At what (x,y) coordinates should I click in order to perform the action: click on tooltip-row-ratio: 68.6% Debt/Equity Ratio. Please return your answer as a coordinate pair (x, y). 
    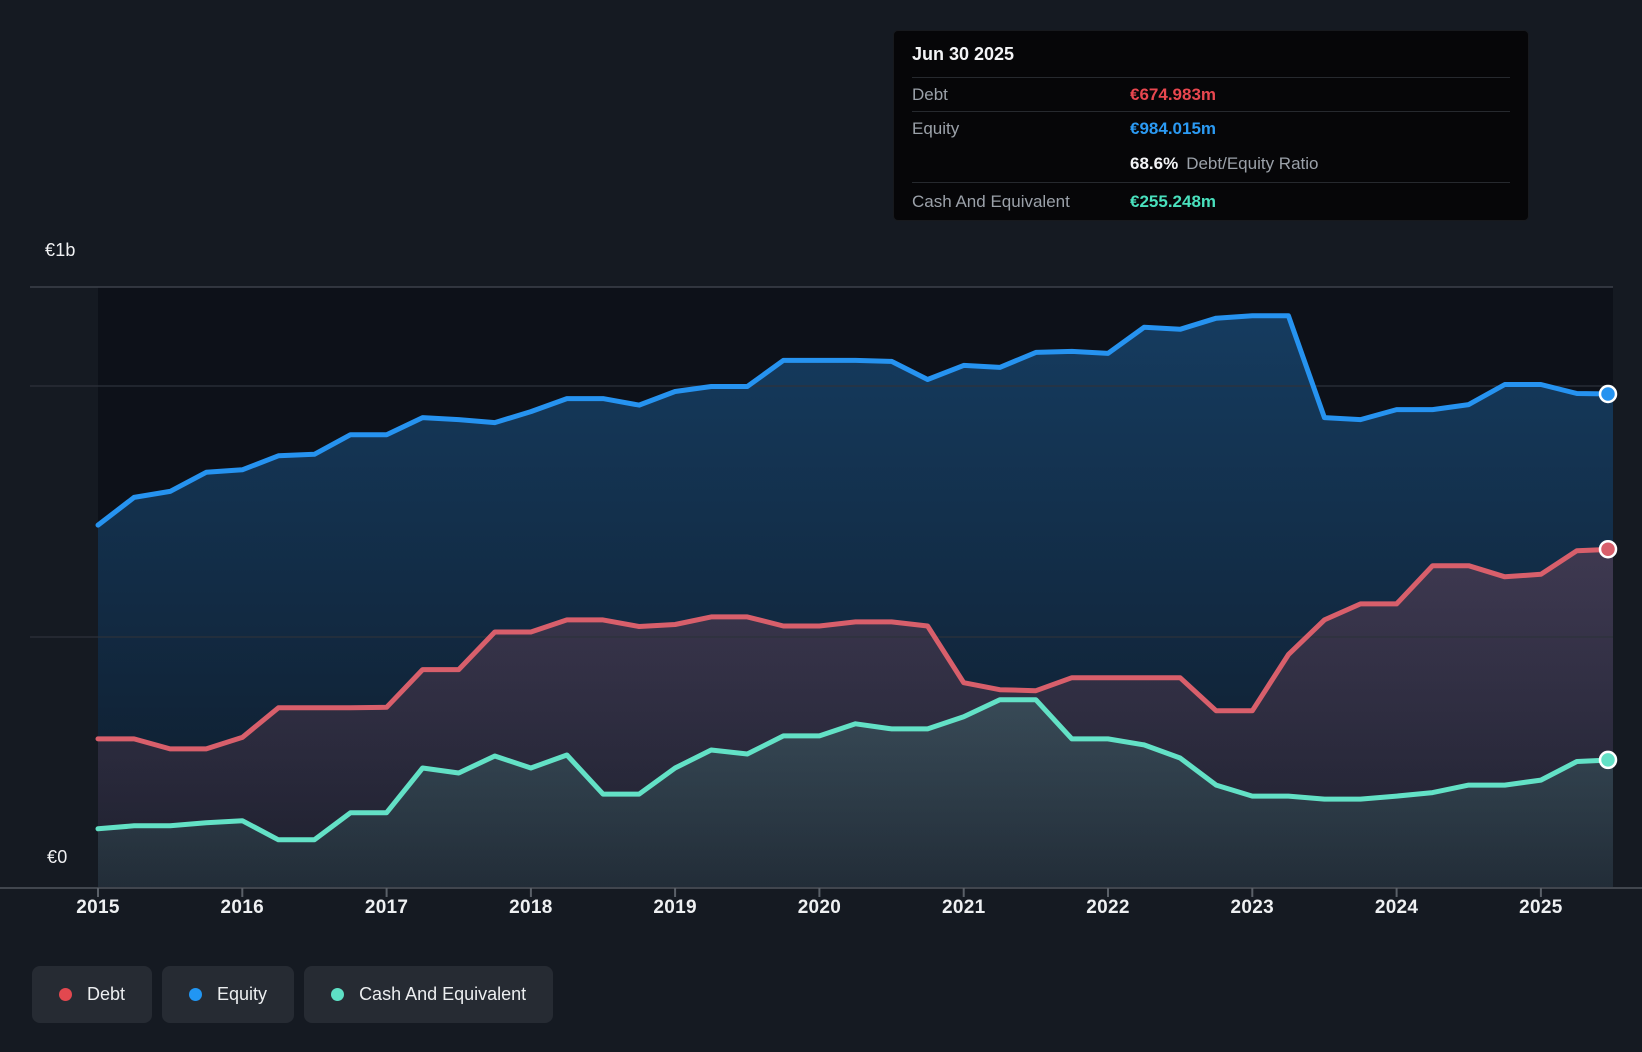
    Looking at the image, I should click on (1211, 163).